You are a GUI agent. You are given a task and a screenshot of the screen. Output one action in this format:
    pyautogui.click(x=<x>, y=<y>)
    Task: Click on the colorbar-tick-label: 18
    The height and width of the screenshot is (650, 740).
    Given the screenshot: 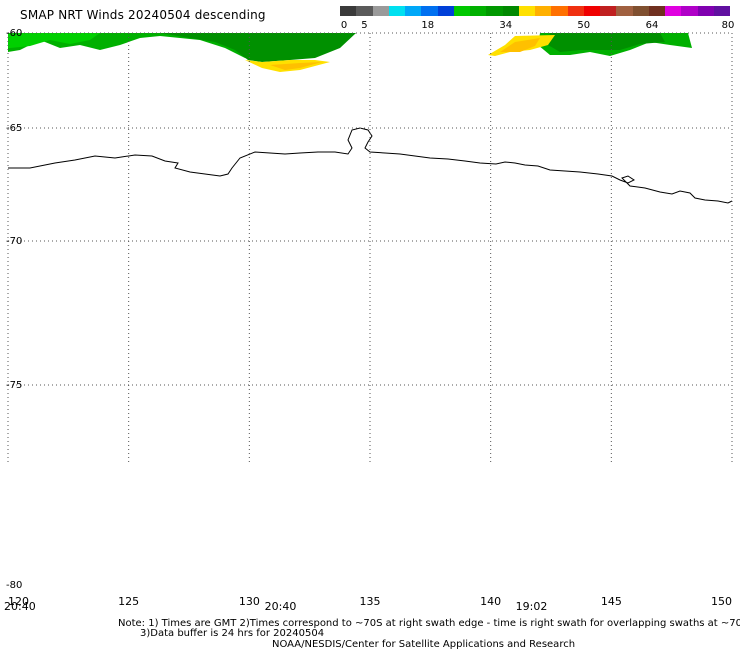 What is the action you would take?
    pyautogui.click(x=428, y=25)
    